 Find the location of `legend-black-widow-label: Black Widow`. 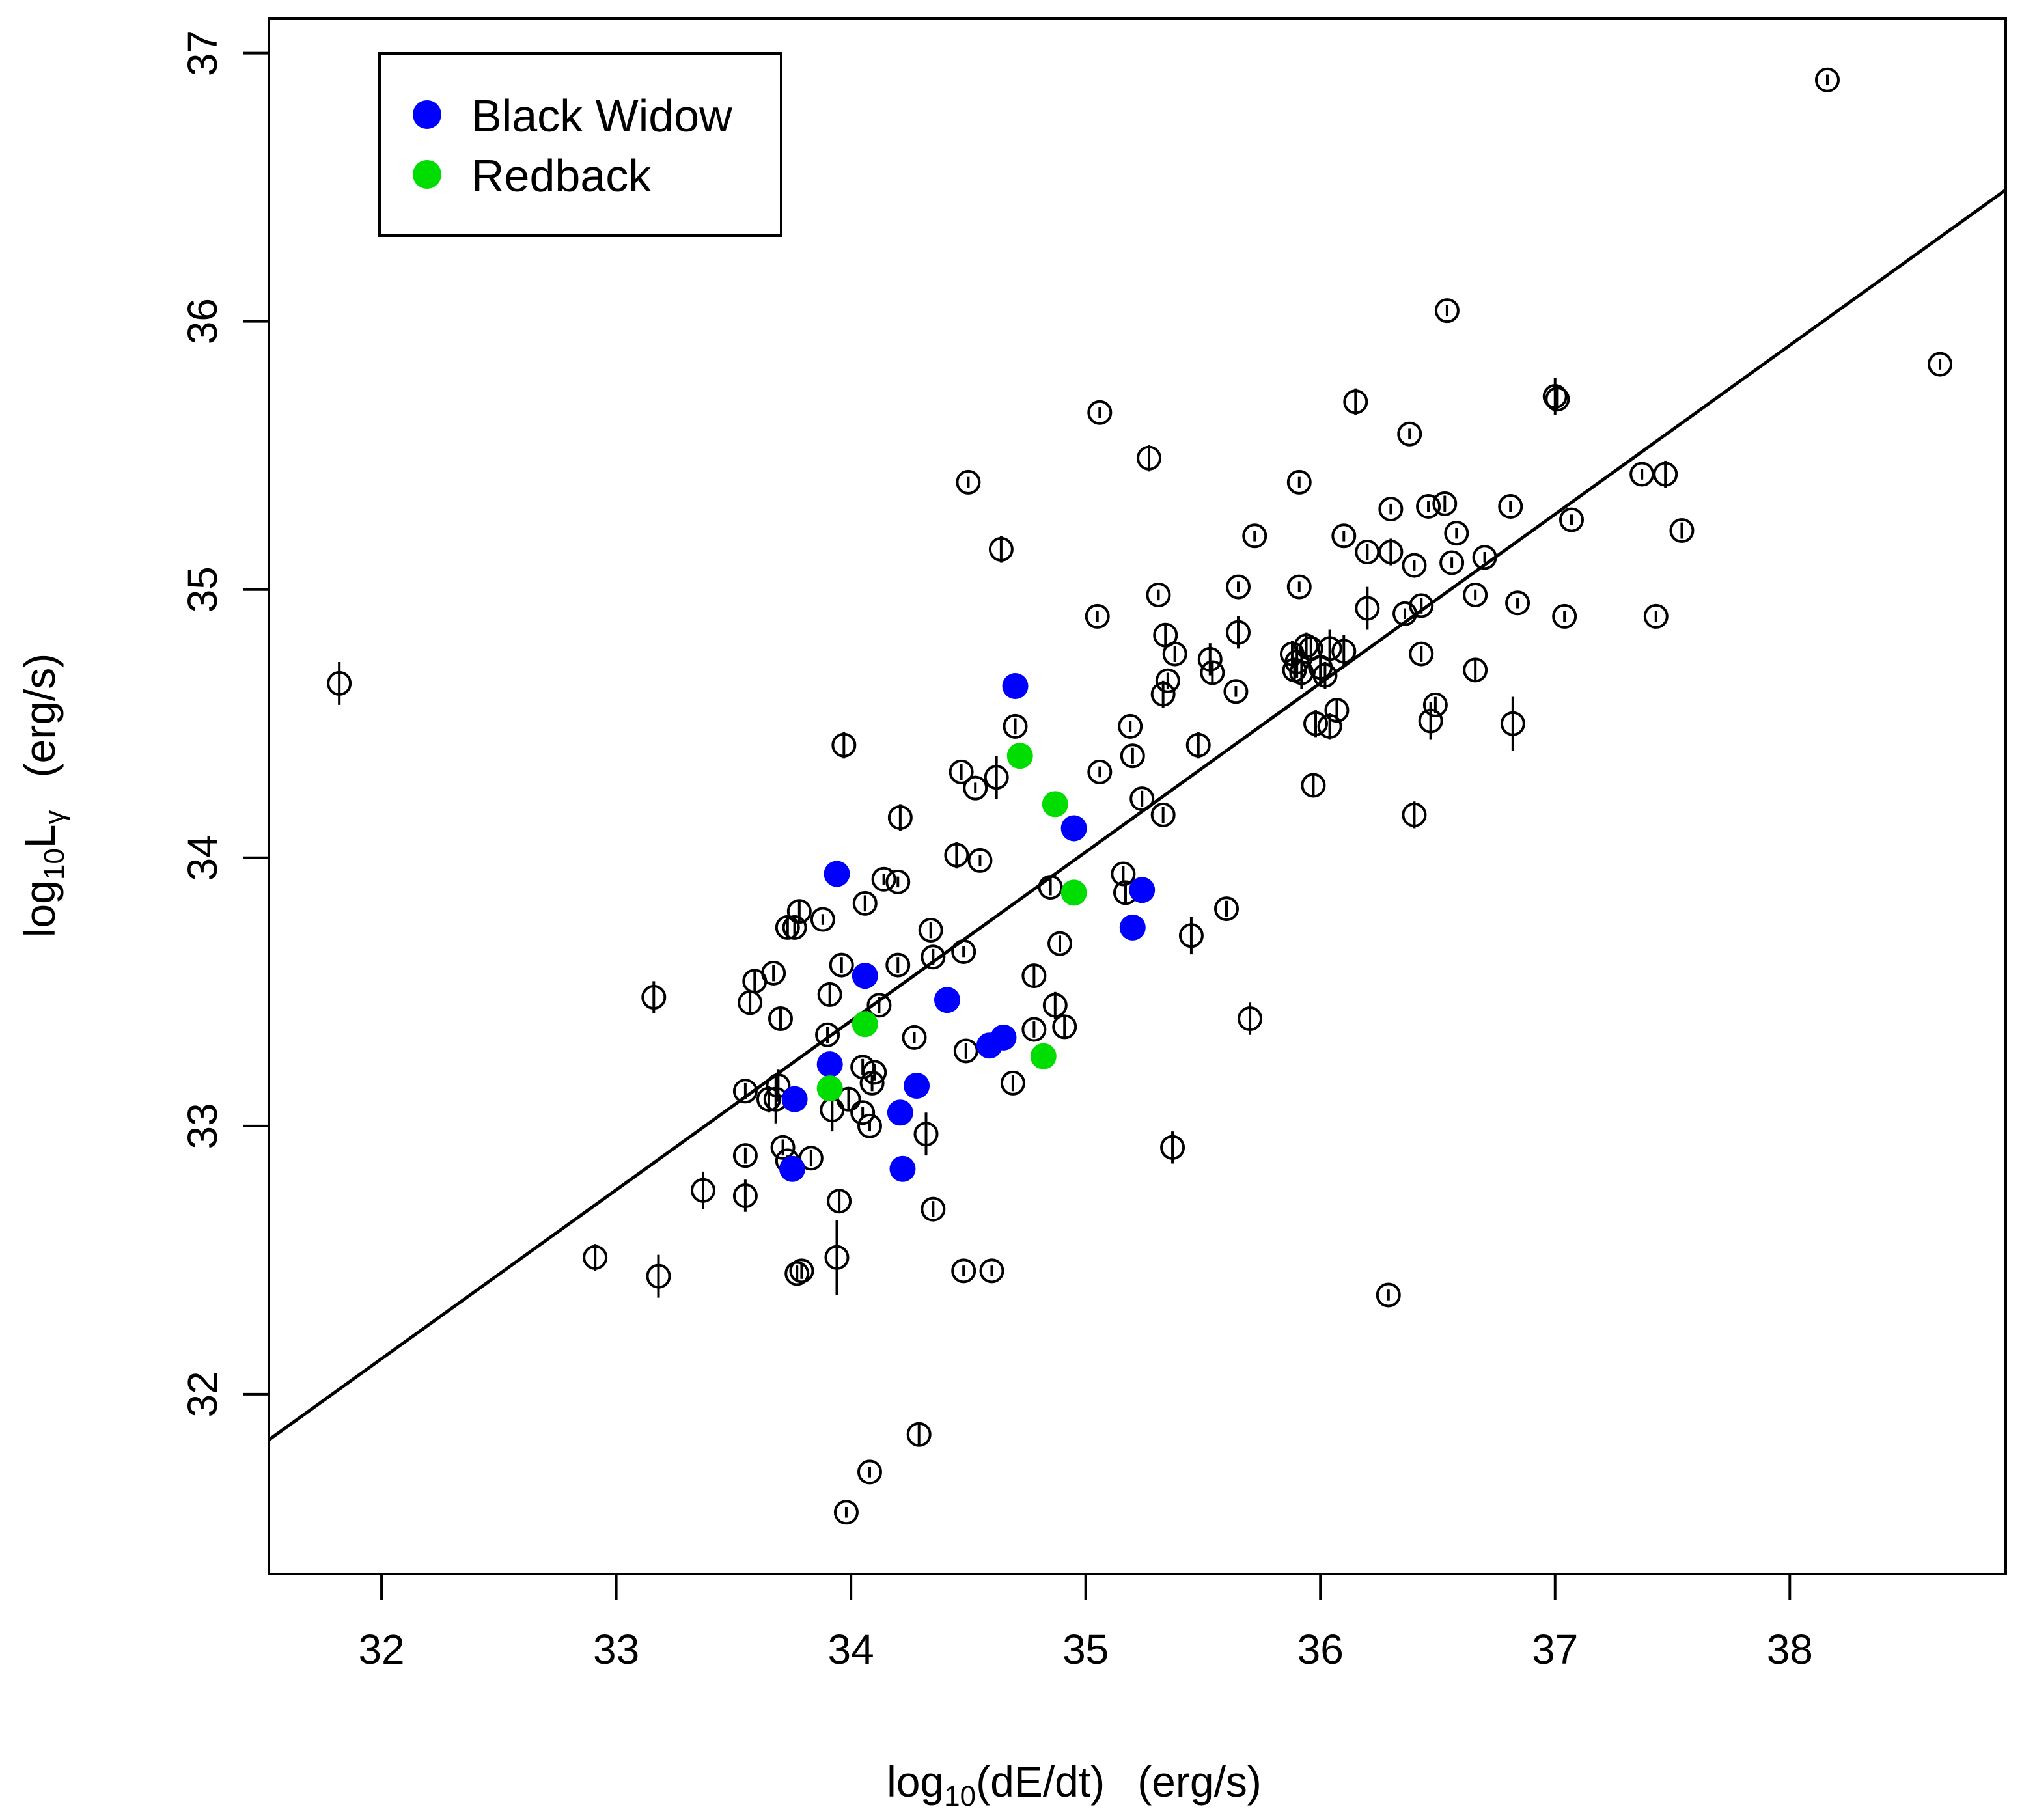

legend-black-widow-label: Black Widow is located at coordinates (601, 116).